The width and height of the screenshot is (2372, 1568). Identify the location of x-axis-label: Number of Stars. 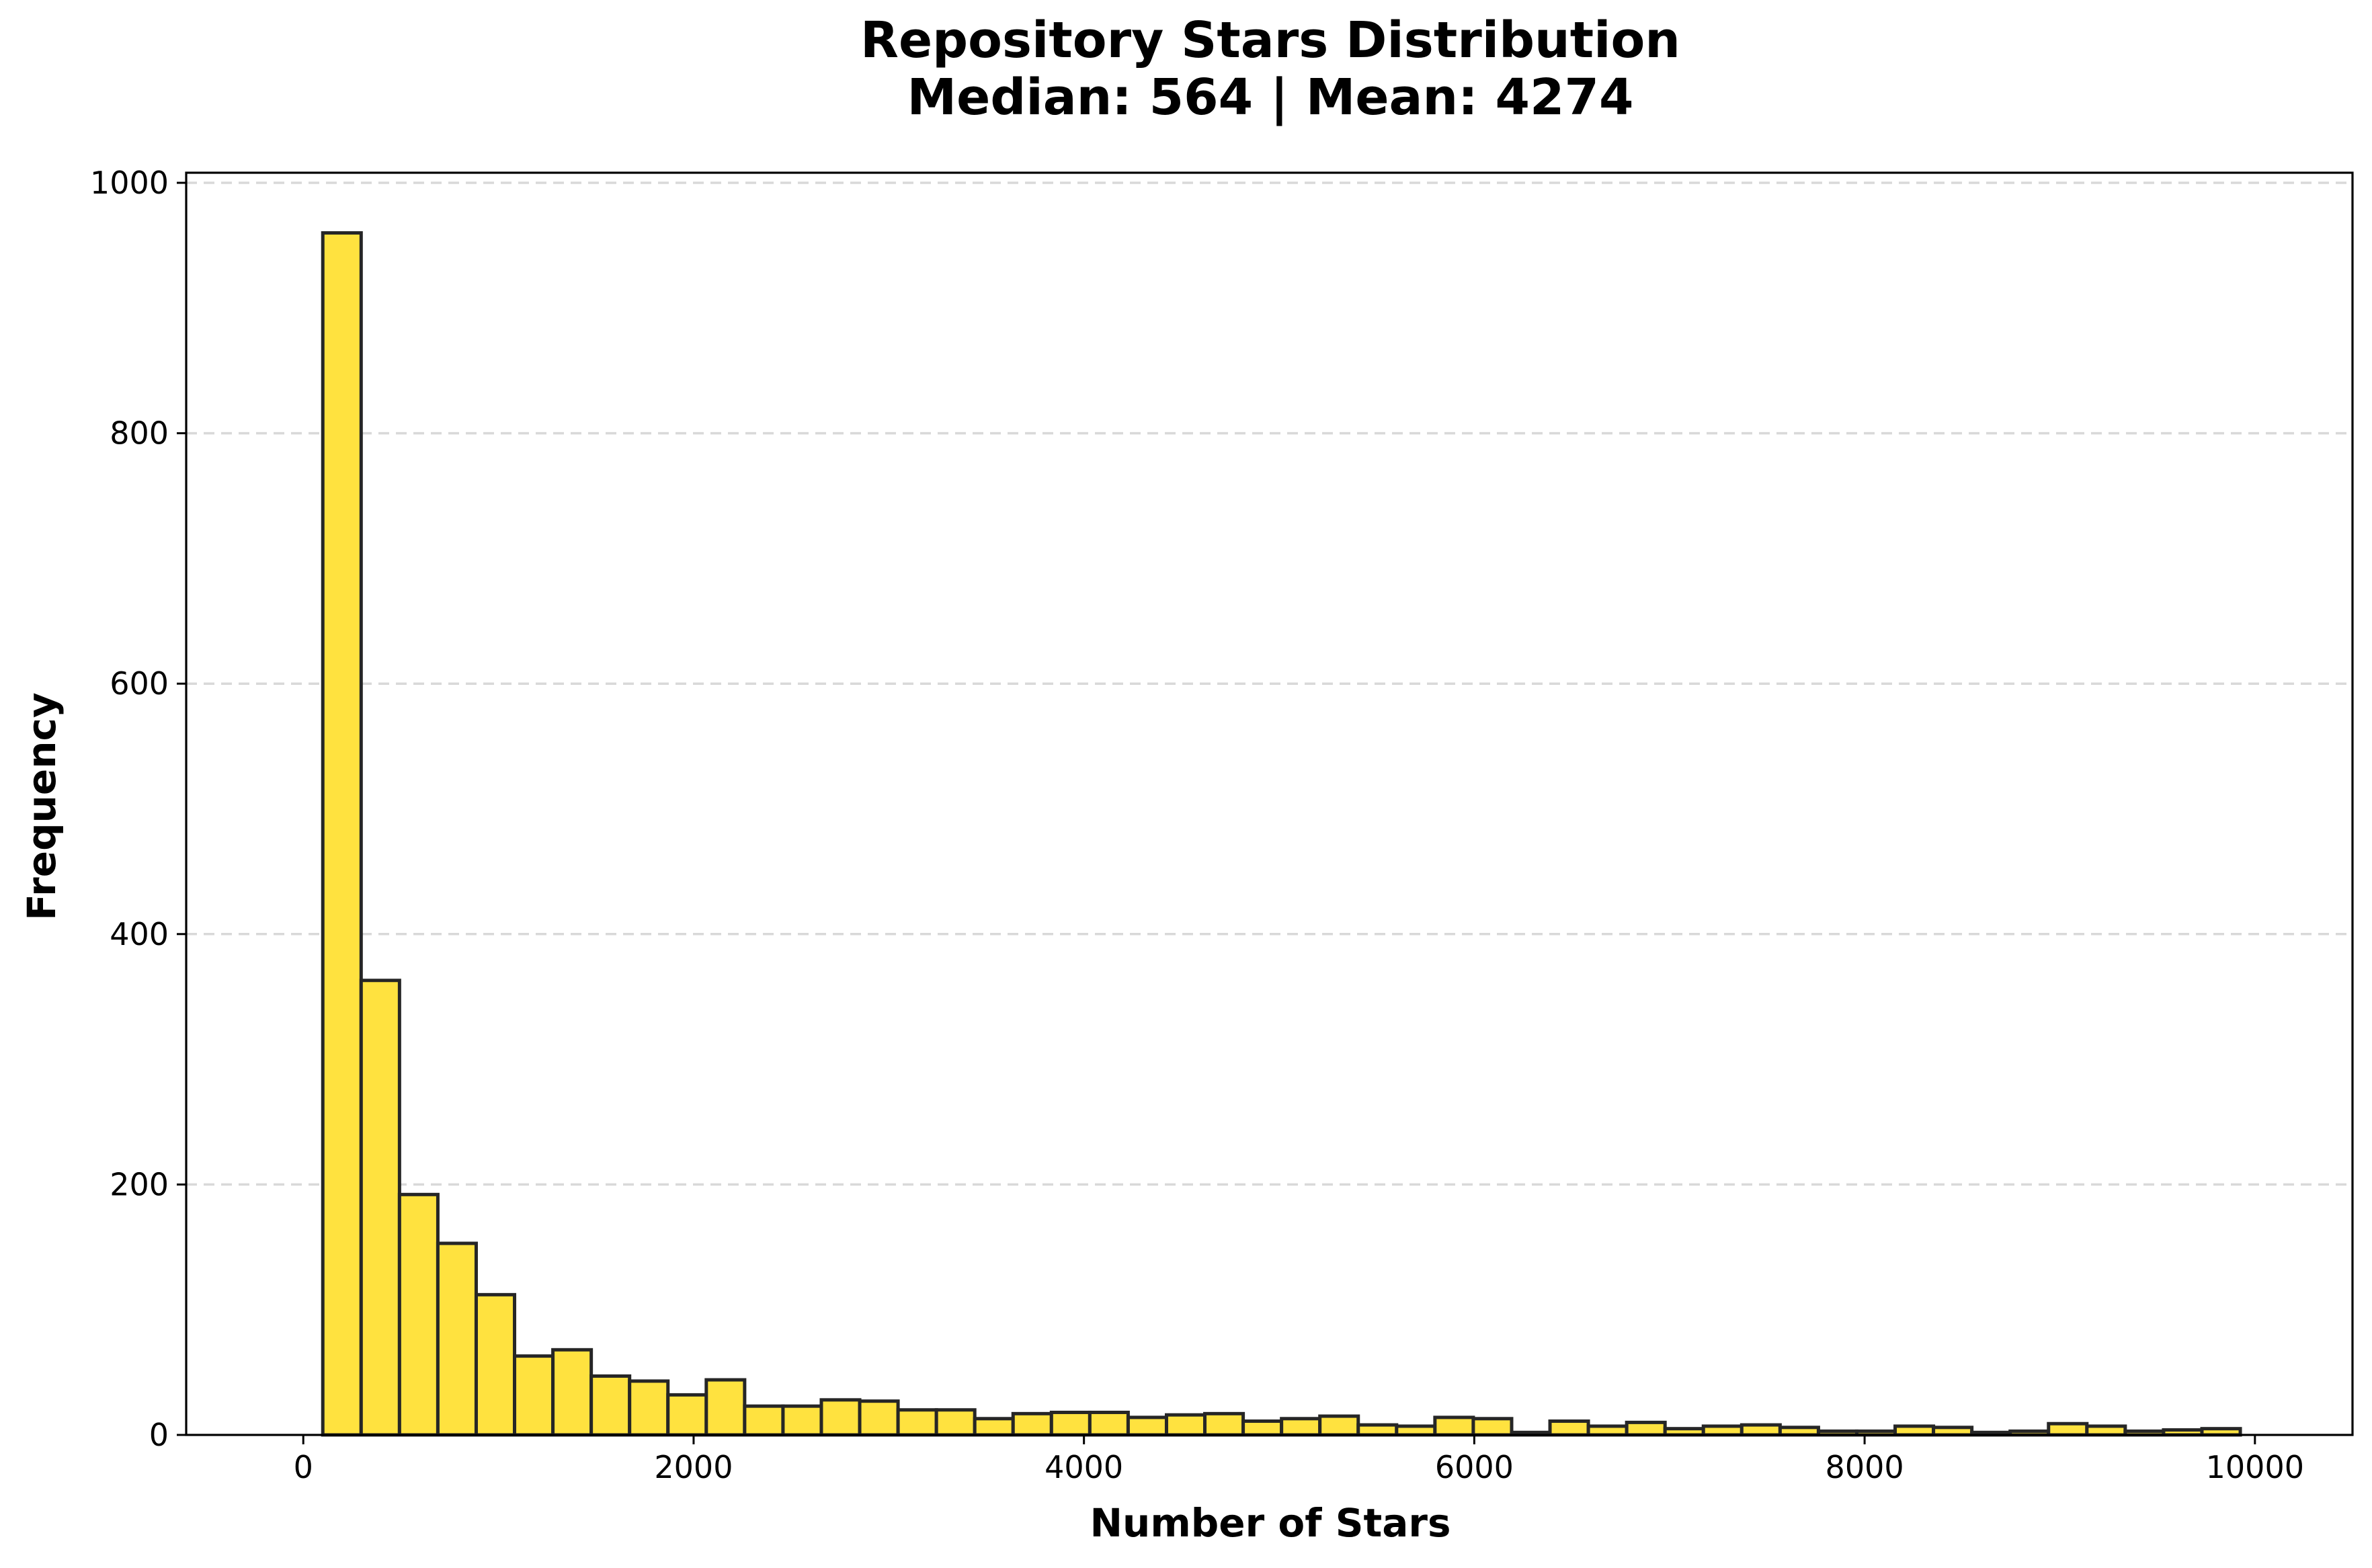
(1271, 1523).